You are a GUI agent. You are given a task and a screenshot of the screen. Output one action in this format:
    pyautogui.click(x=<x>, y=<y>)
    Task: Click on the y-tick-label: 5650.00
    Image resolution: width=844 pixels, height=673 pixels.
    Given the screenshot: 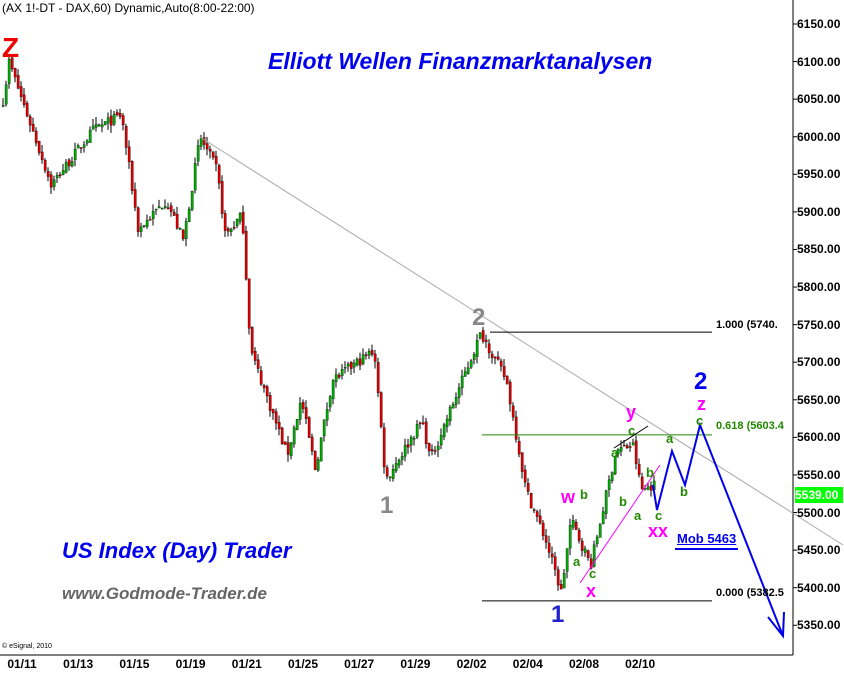 What is the action you would take?
    pyautogui.click(x=819, y=399)
    